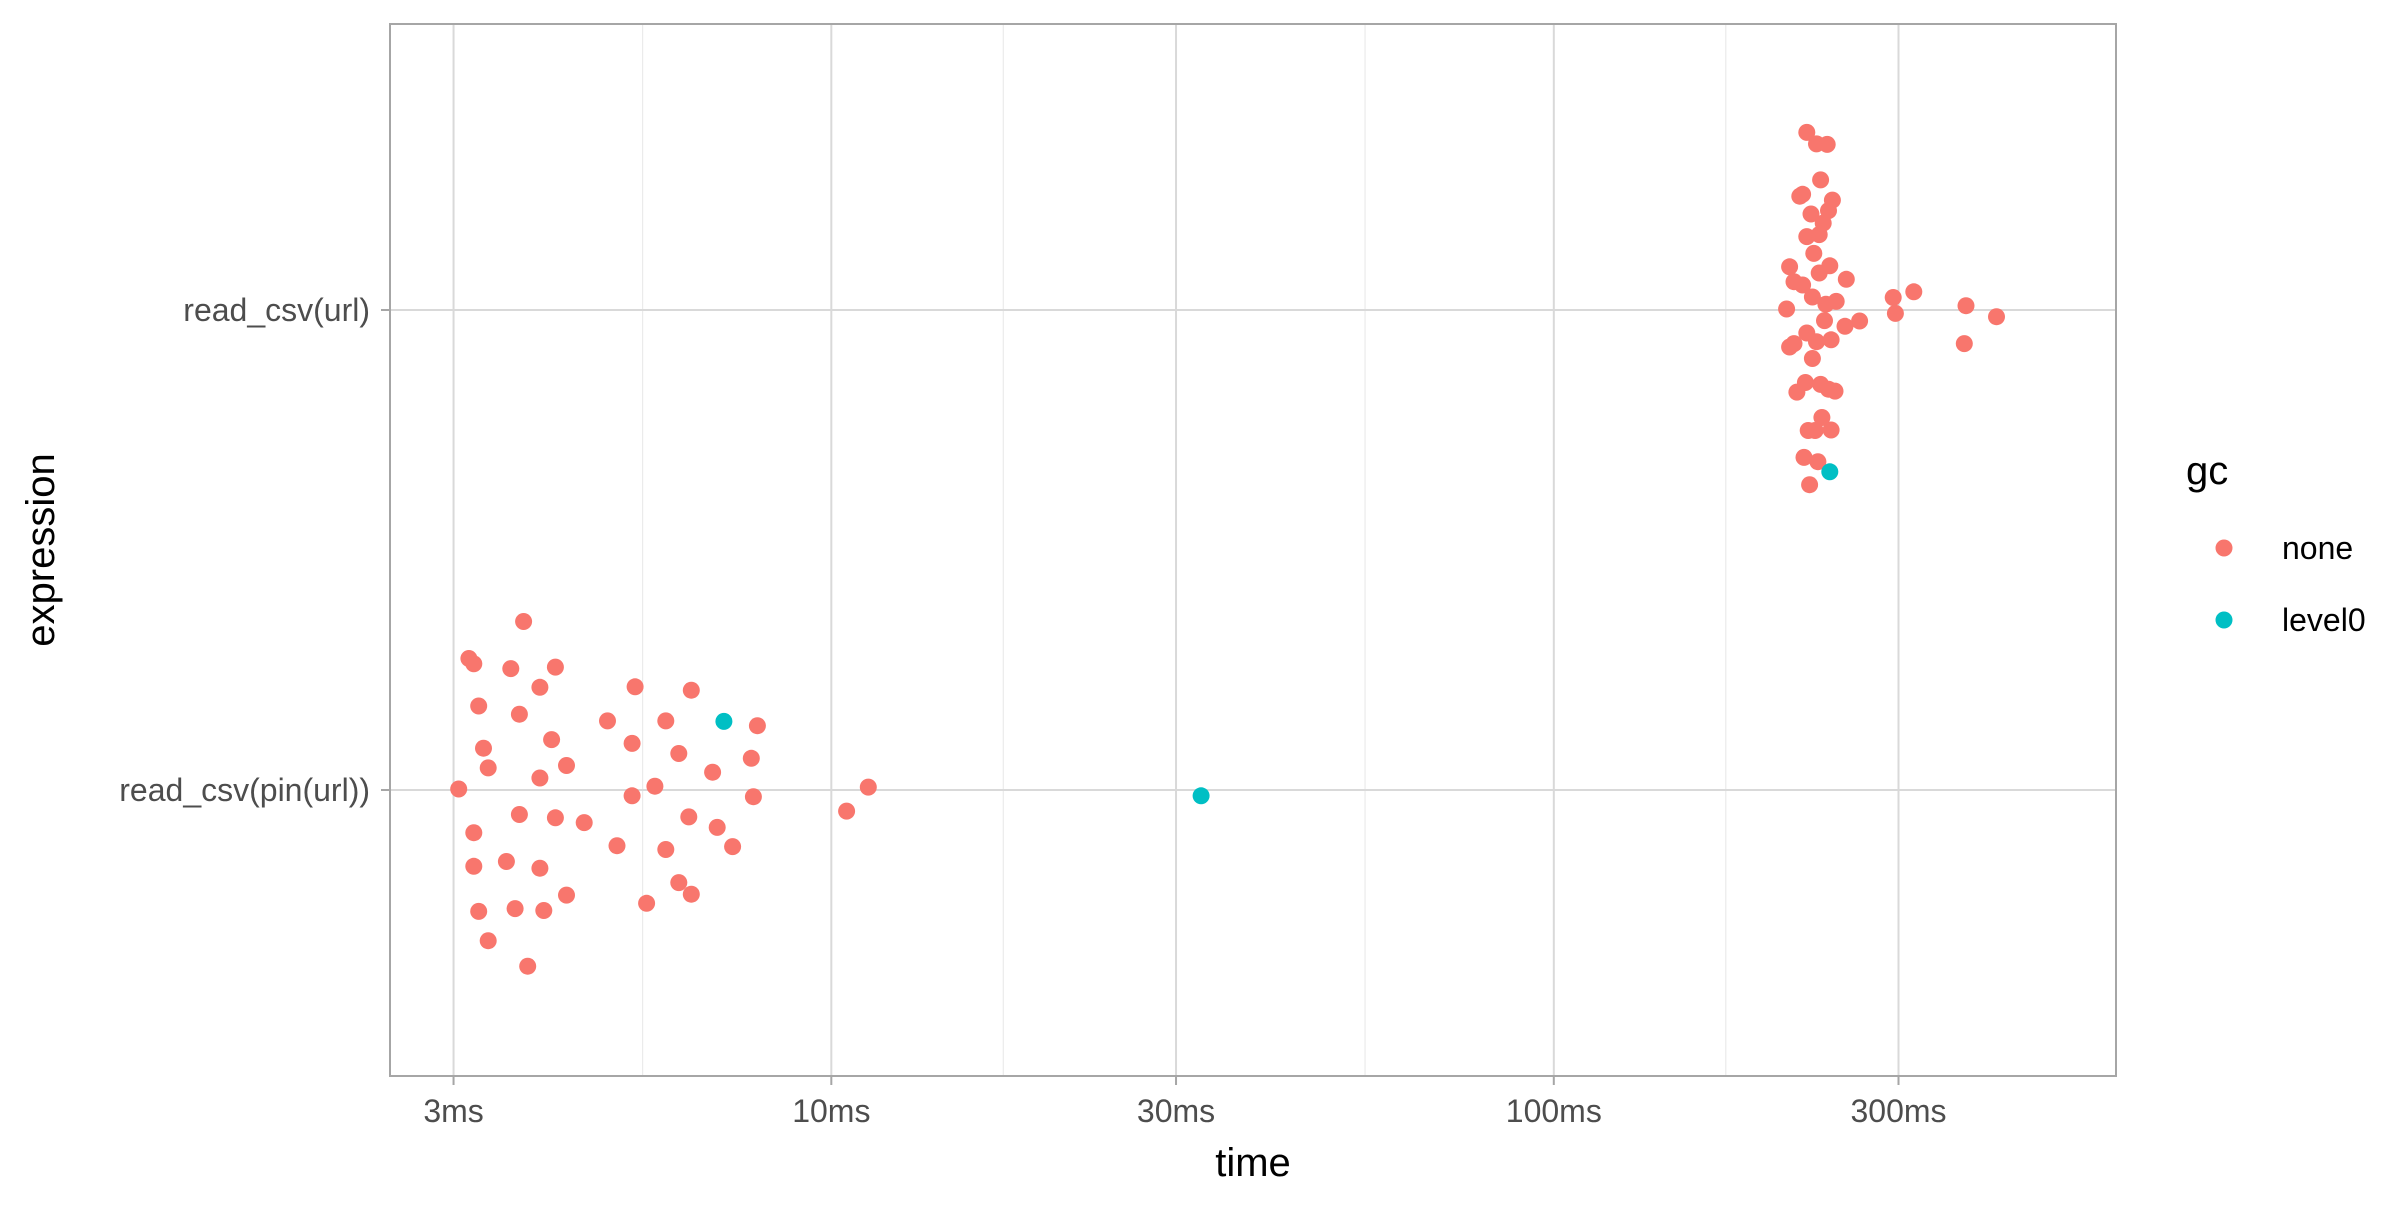 This screenshot has width=2400, height=1205. What do you see at coordinates (2290, 584) in the screenshot?
I see `legend-entries: none level0` at bounding box center [2290, 584].